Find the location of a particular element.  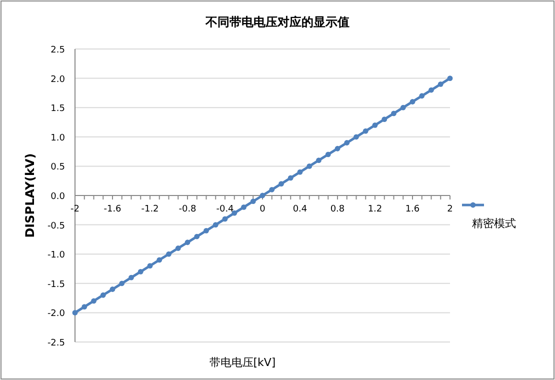

x-tick-label: 1.6 is located at coordinates (412, 209).